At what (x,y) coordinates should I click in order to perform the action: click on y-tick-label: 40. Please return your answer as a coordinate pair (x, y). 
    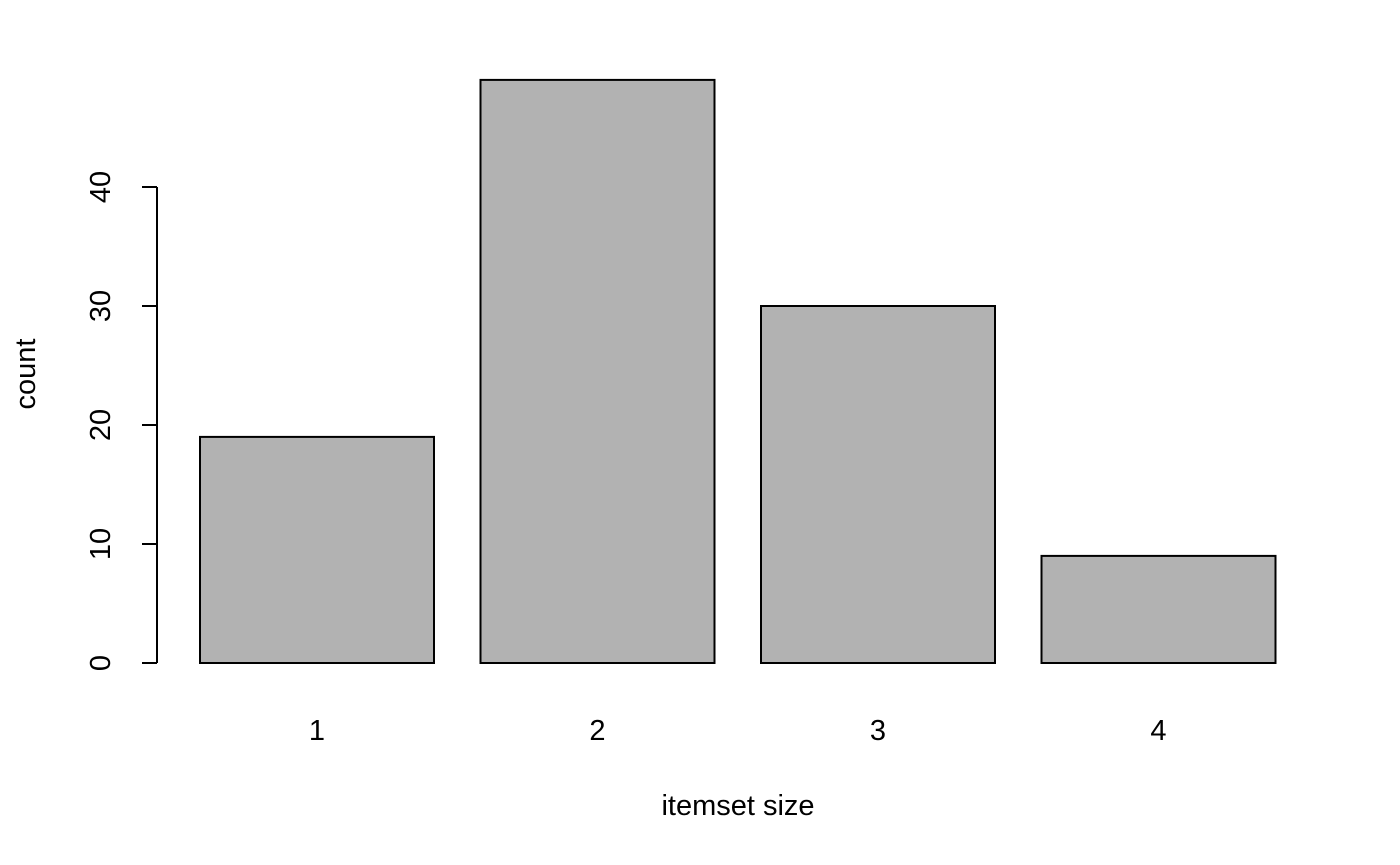
    Looking at the image, I should click on (101, 187).